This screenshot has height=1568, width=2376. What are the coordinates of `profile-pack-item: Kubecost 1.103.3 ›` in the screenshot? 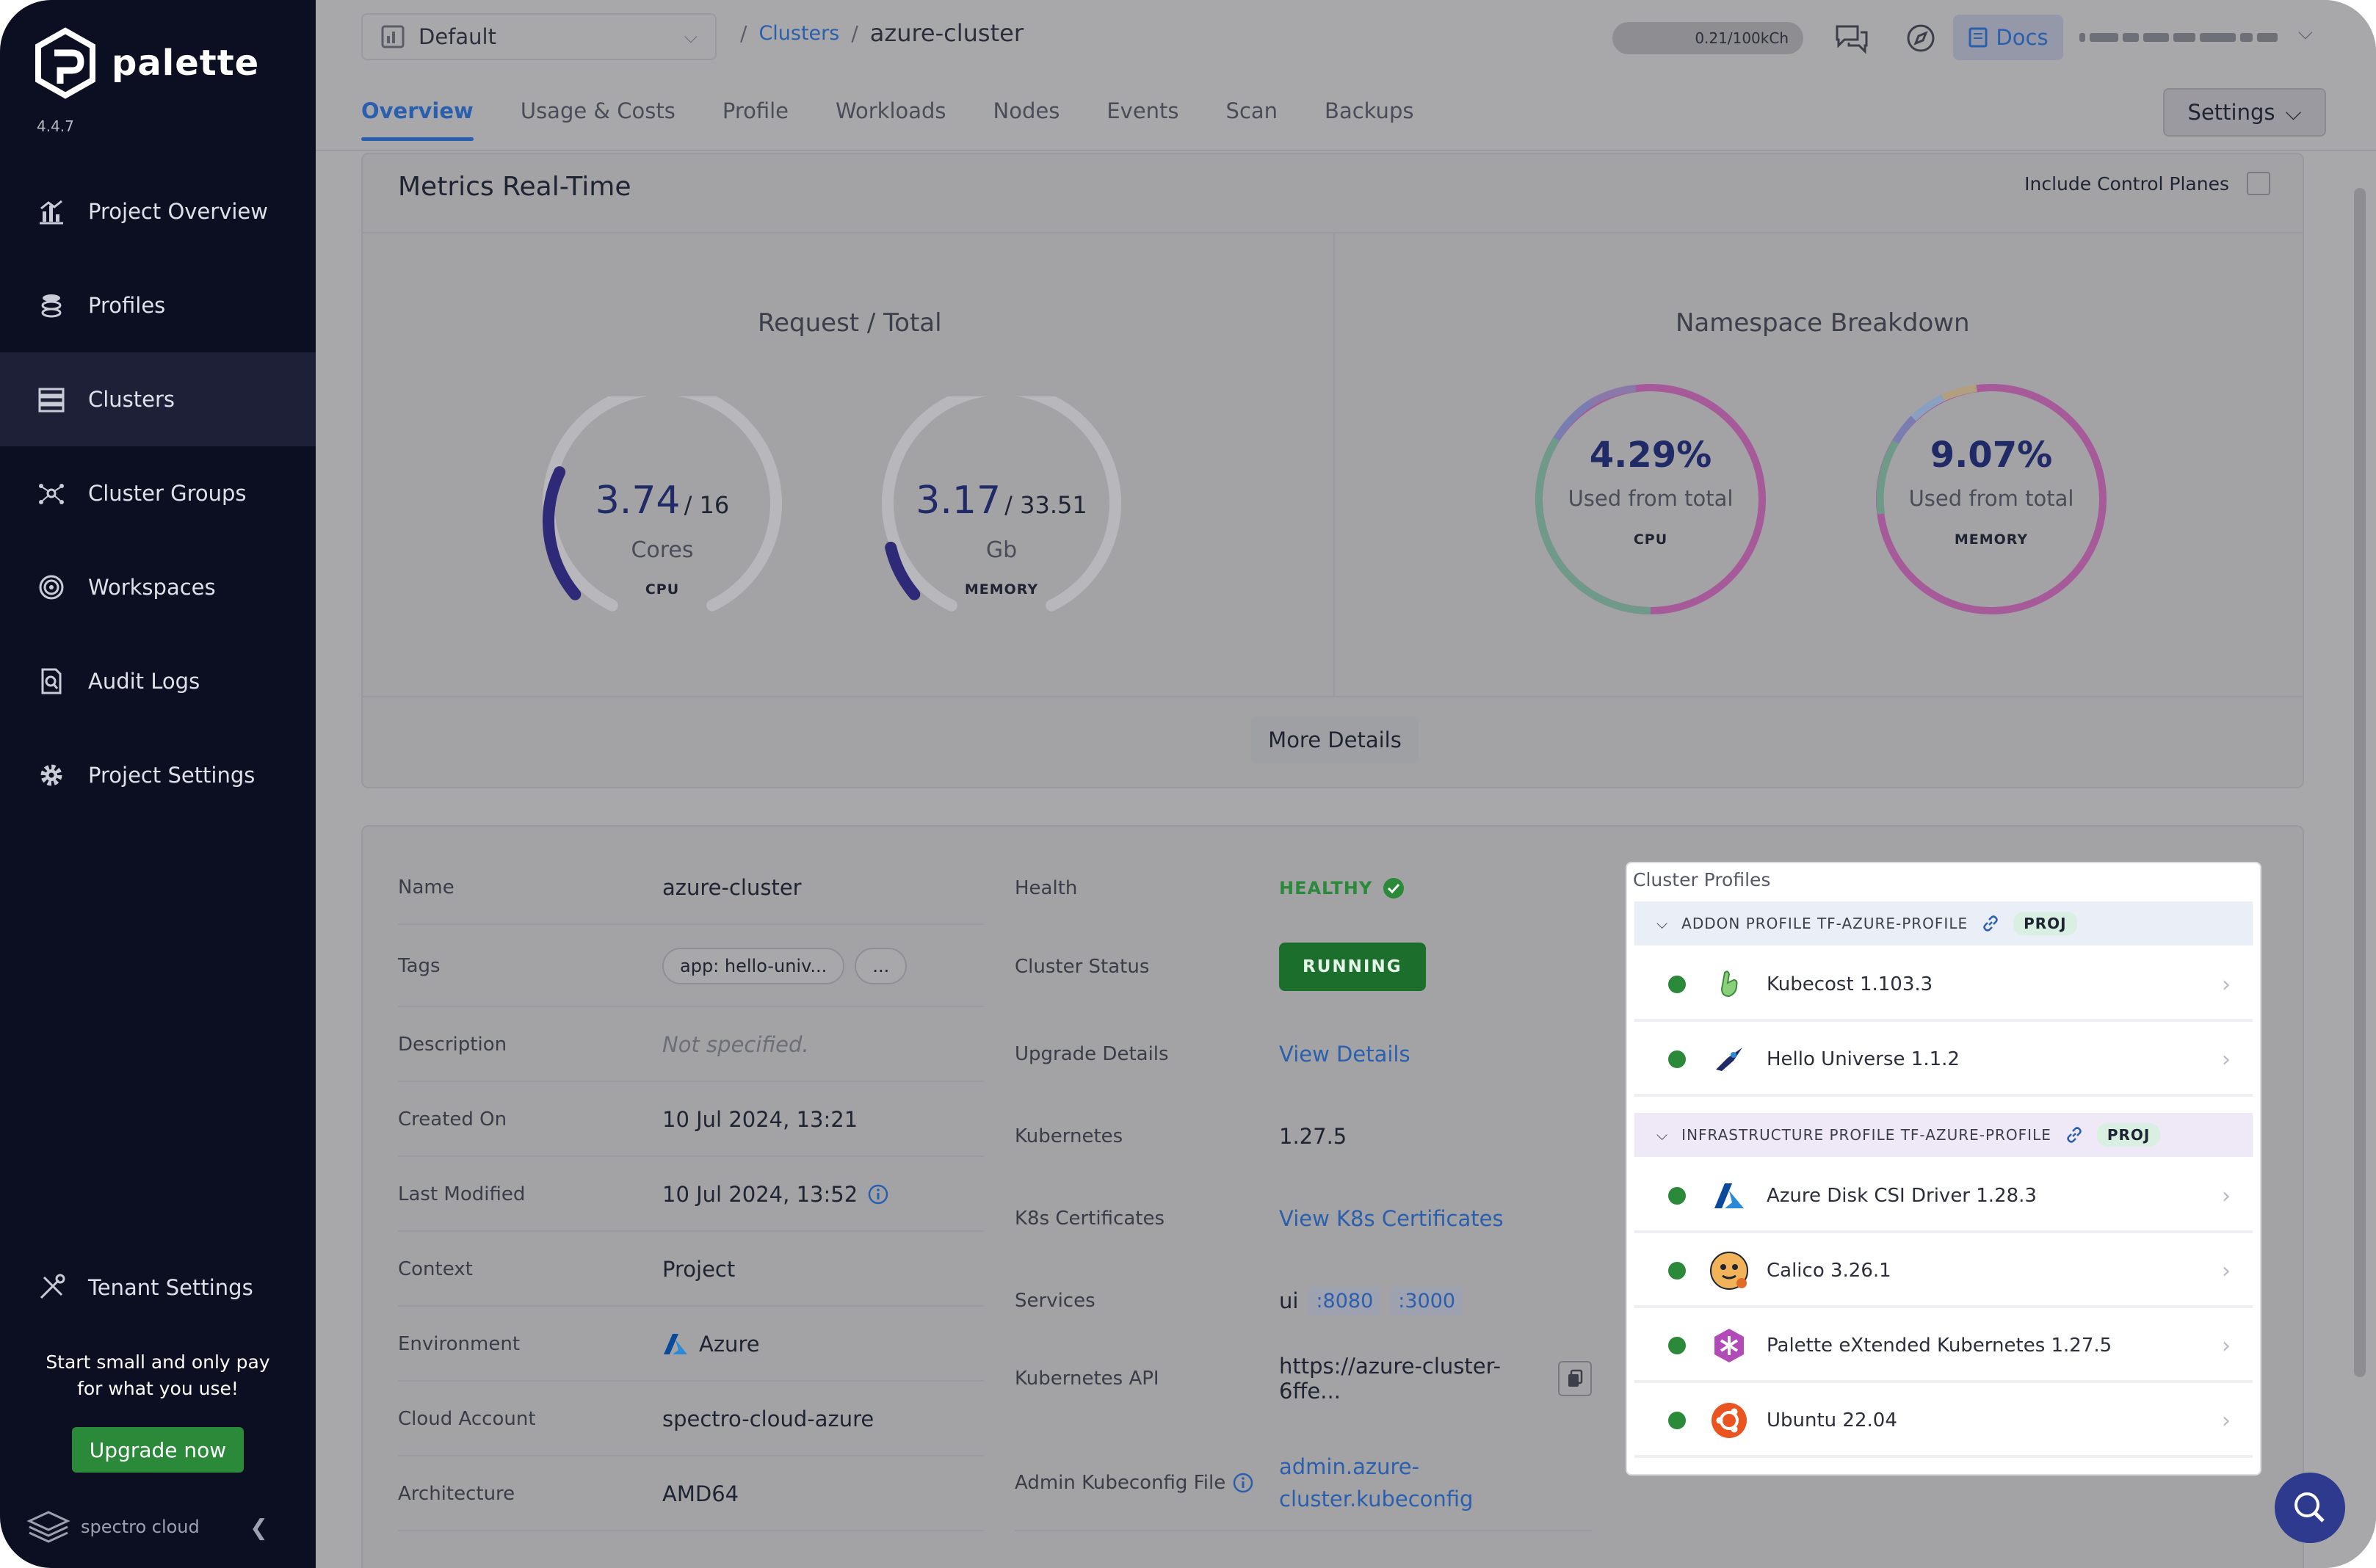 It's located at (1944, 986).